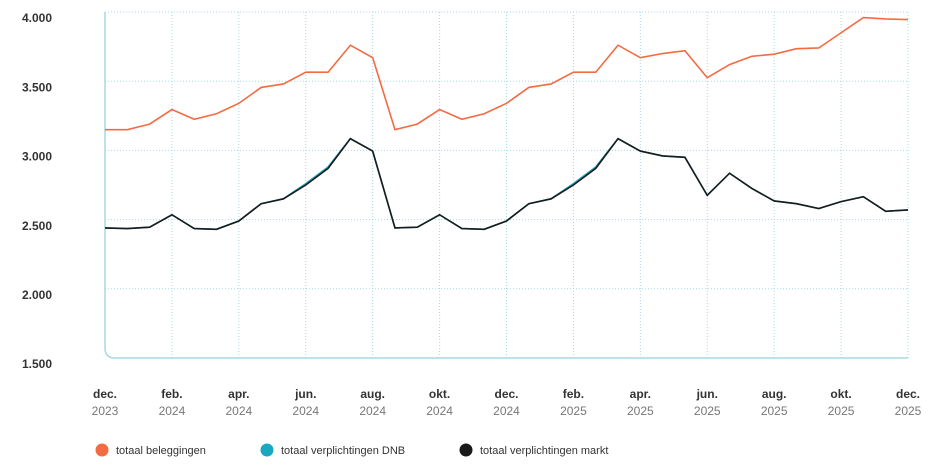 The image size is (933, 472). What do you see at coordinates (37, 87) in the screenshot?
I see `y-tick-label: 3.500` at bounding box center [37, 87].